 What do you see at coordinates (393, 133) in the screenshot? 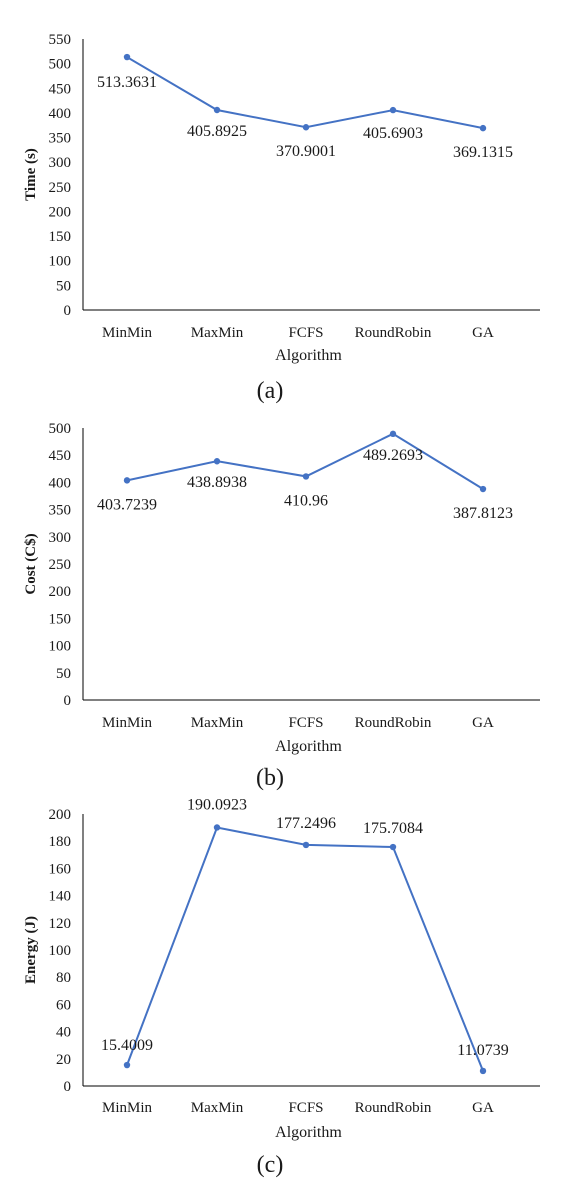
I see `data-label: 405.6903` at bounding box center [393, 133].